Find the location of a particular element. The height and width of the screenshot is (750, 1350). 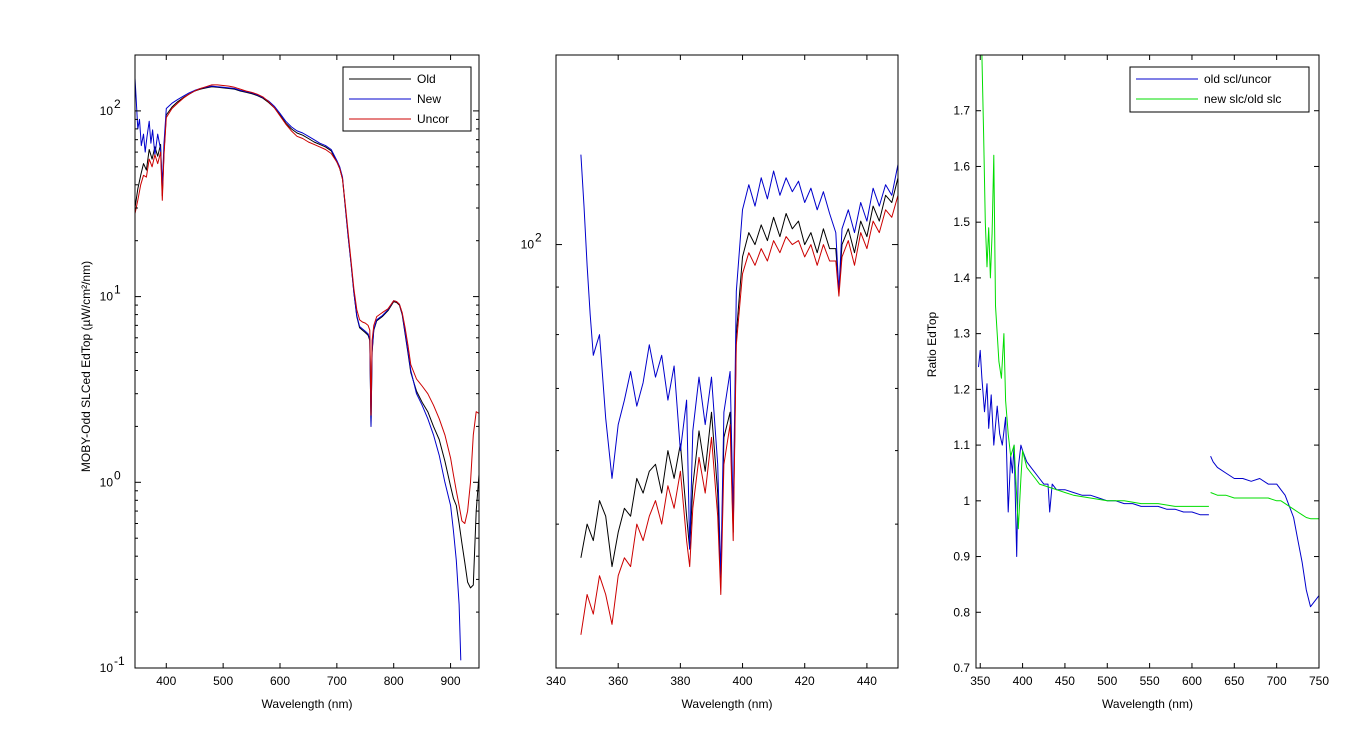

x-tick-label: 750 is located at coordinates (1319, 681).